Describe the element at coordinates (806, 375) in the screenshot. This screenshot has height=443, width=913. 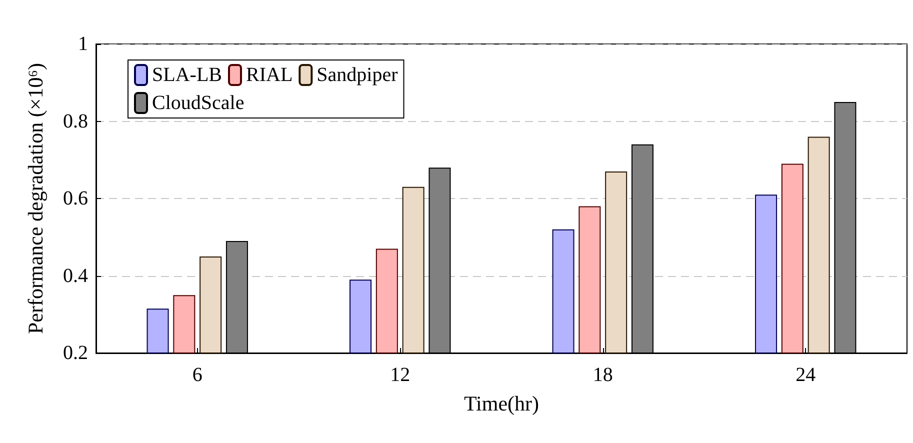
I see `x-tick-label: 24` at that location.